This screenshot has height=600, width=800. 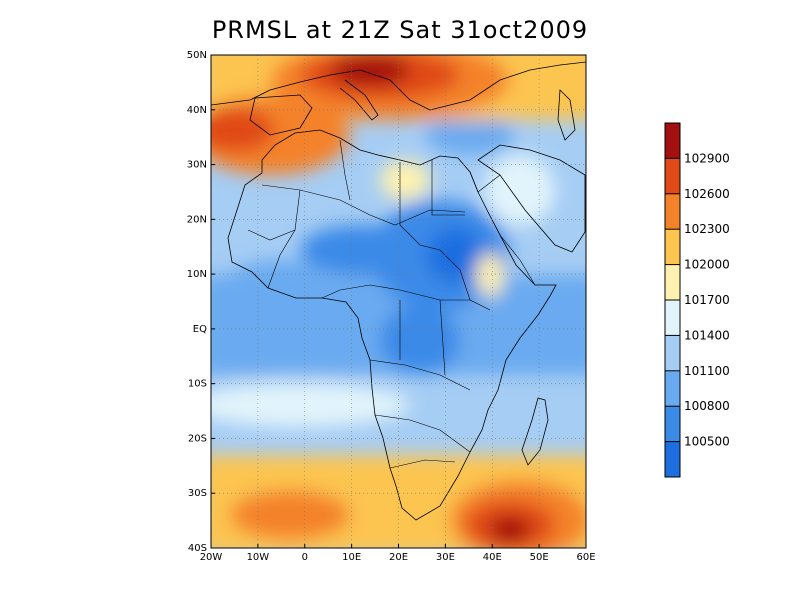 What do you see at coordinates (455, 255) in the screenshot?
I see `field-low-core` at bounding box center [455, 255].